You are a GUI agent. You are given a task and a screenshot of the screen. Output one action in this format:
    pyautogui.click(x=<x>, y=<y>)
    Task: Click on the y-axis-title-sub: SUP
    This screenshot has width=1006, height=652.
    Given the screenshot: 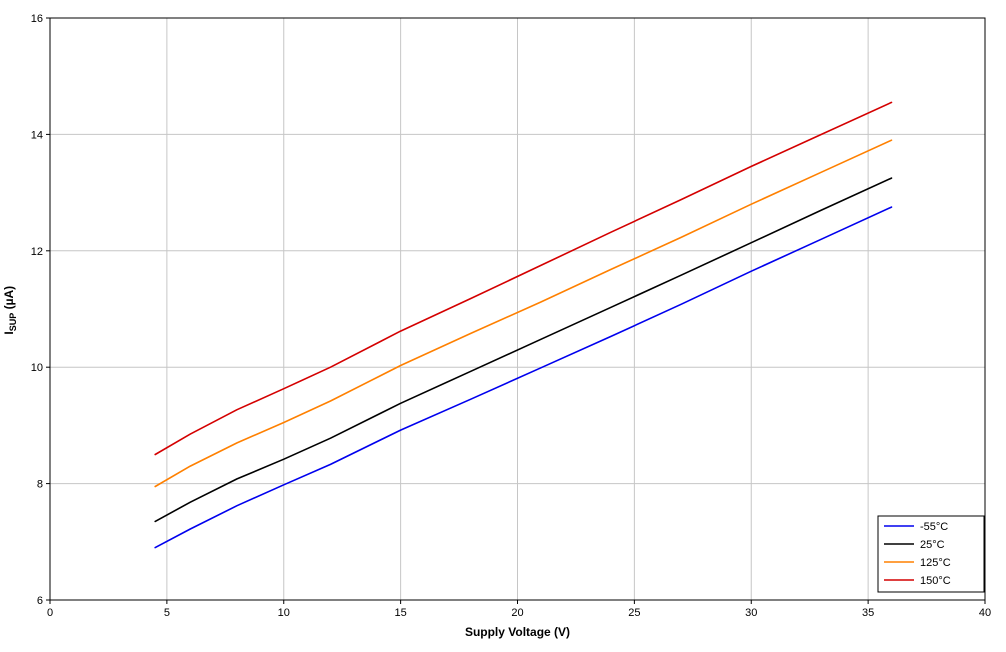 What is the action you would take?
    pyautogui.click(x=13, y=322)
    